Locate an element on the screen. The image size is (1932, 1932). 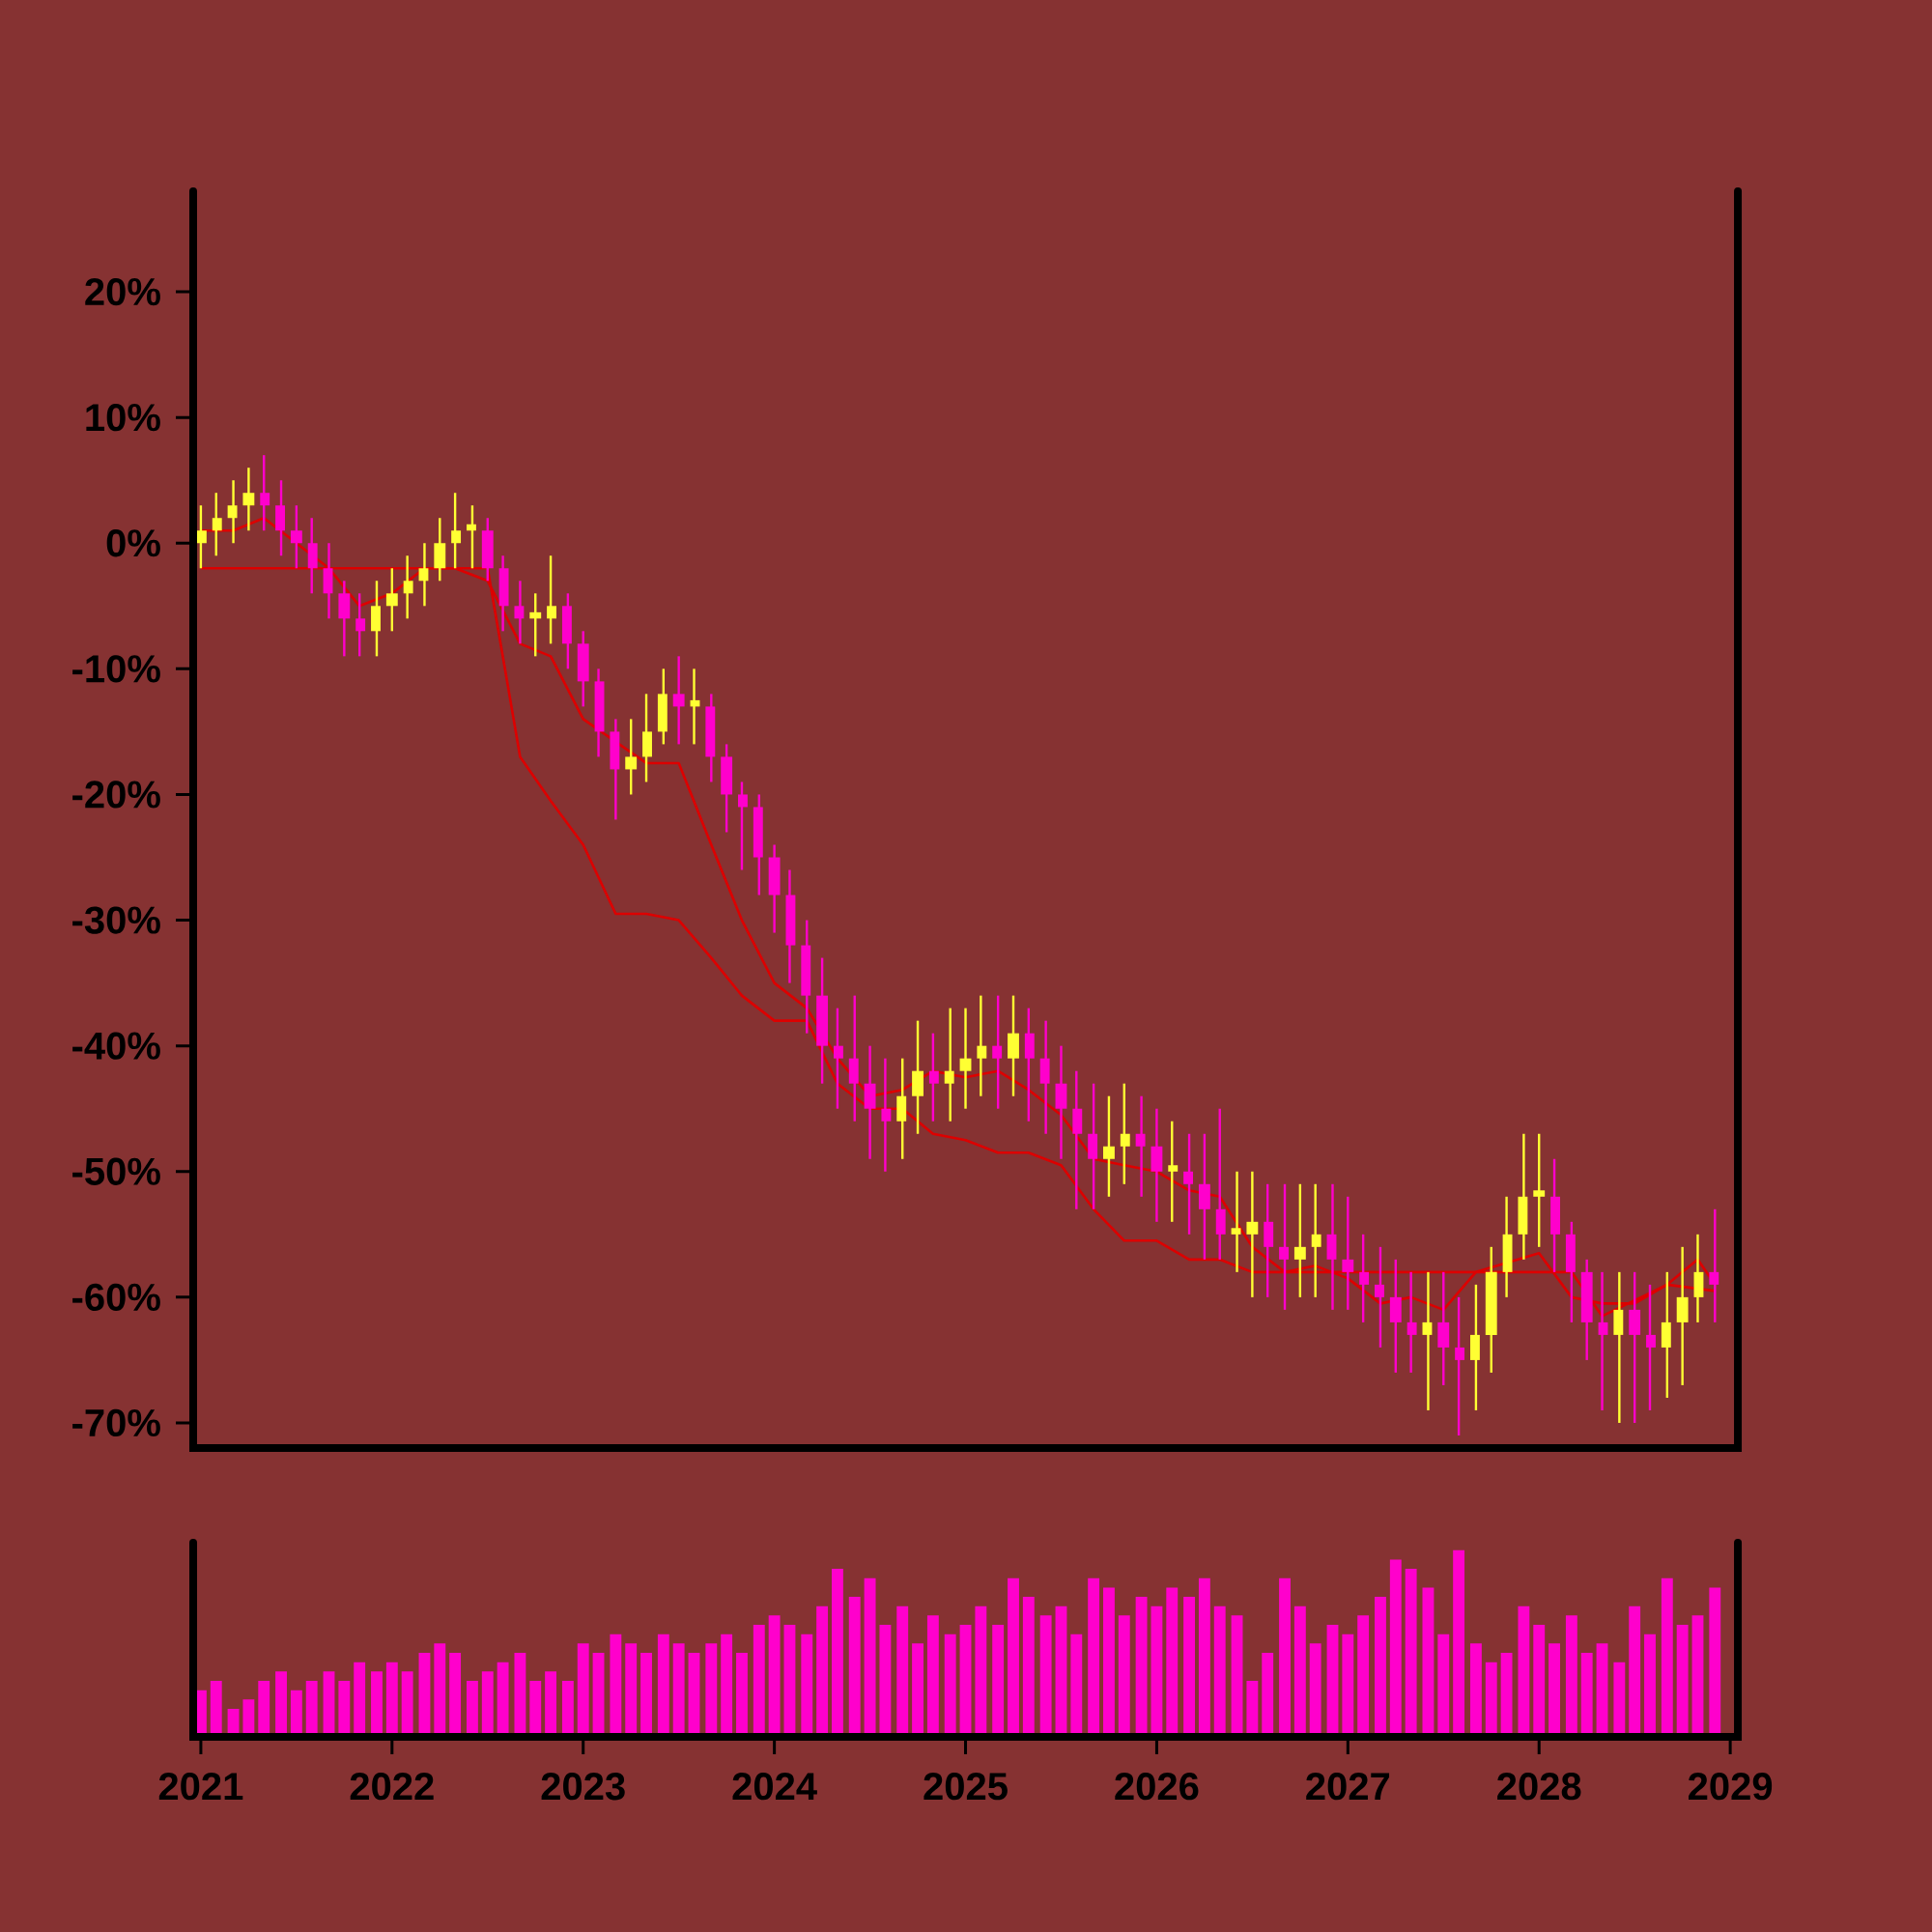
x-tick-label: 2029 is located at coordinates (1731, 1787).